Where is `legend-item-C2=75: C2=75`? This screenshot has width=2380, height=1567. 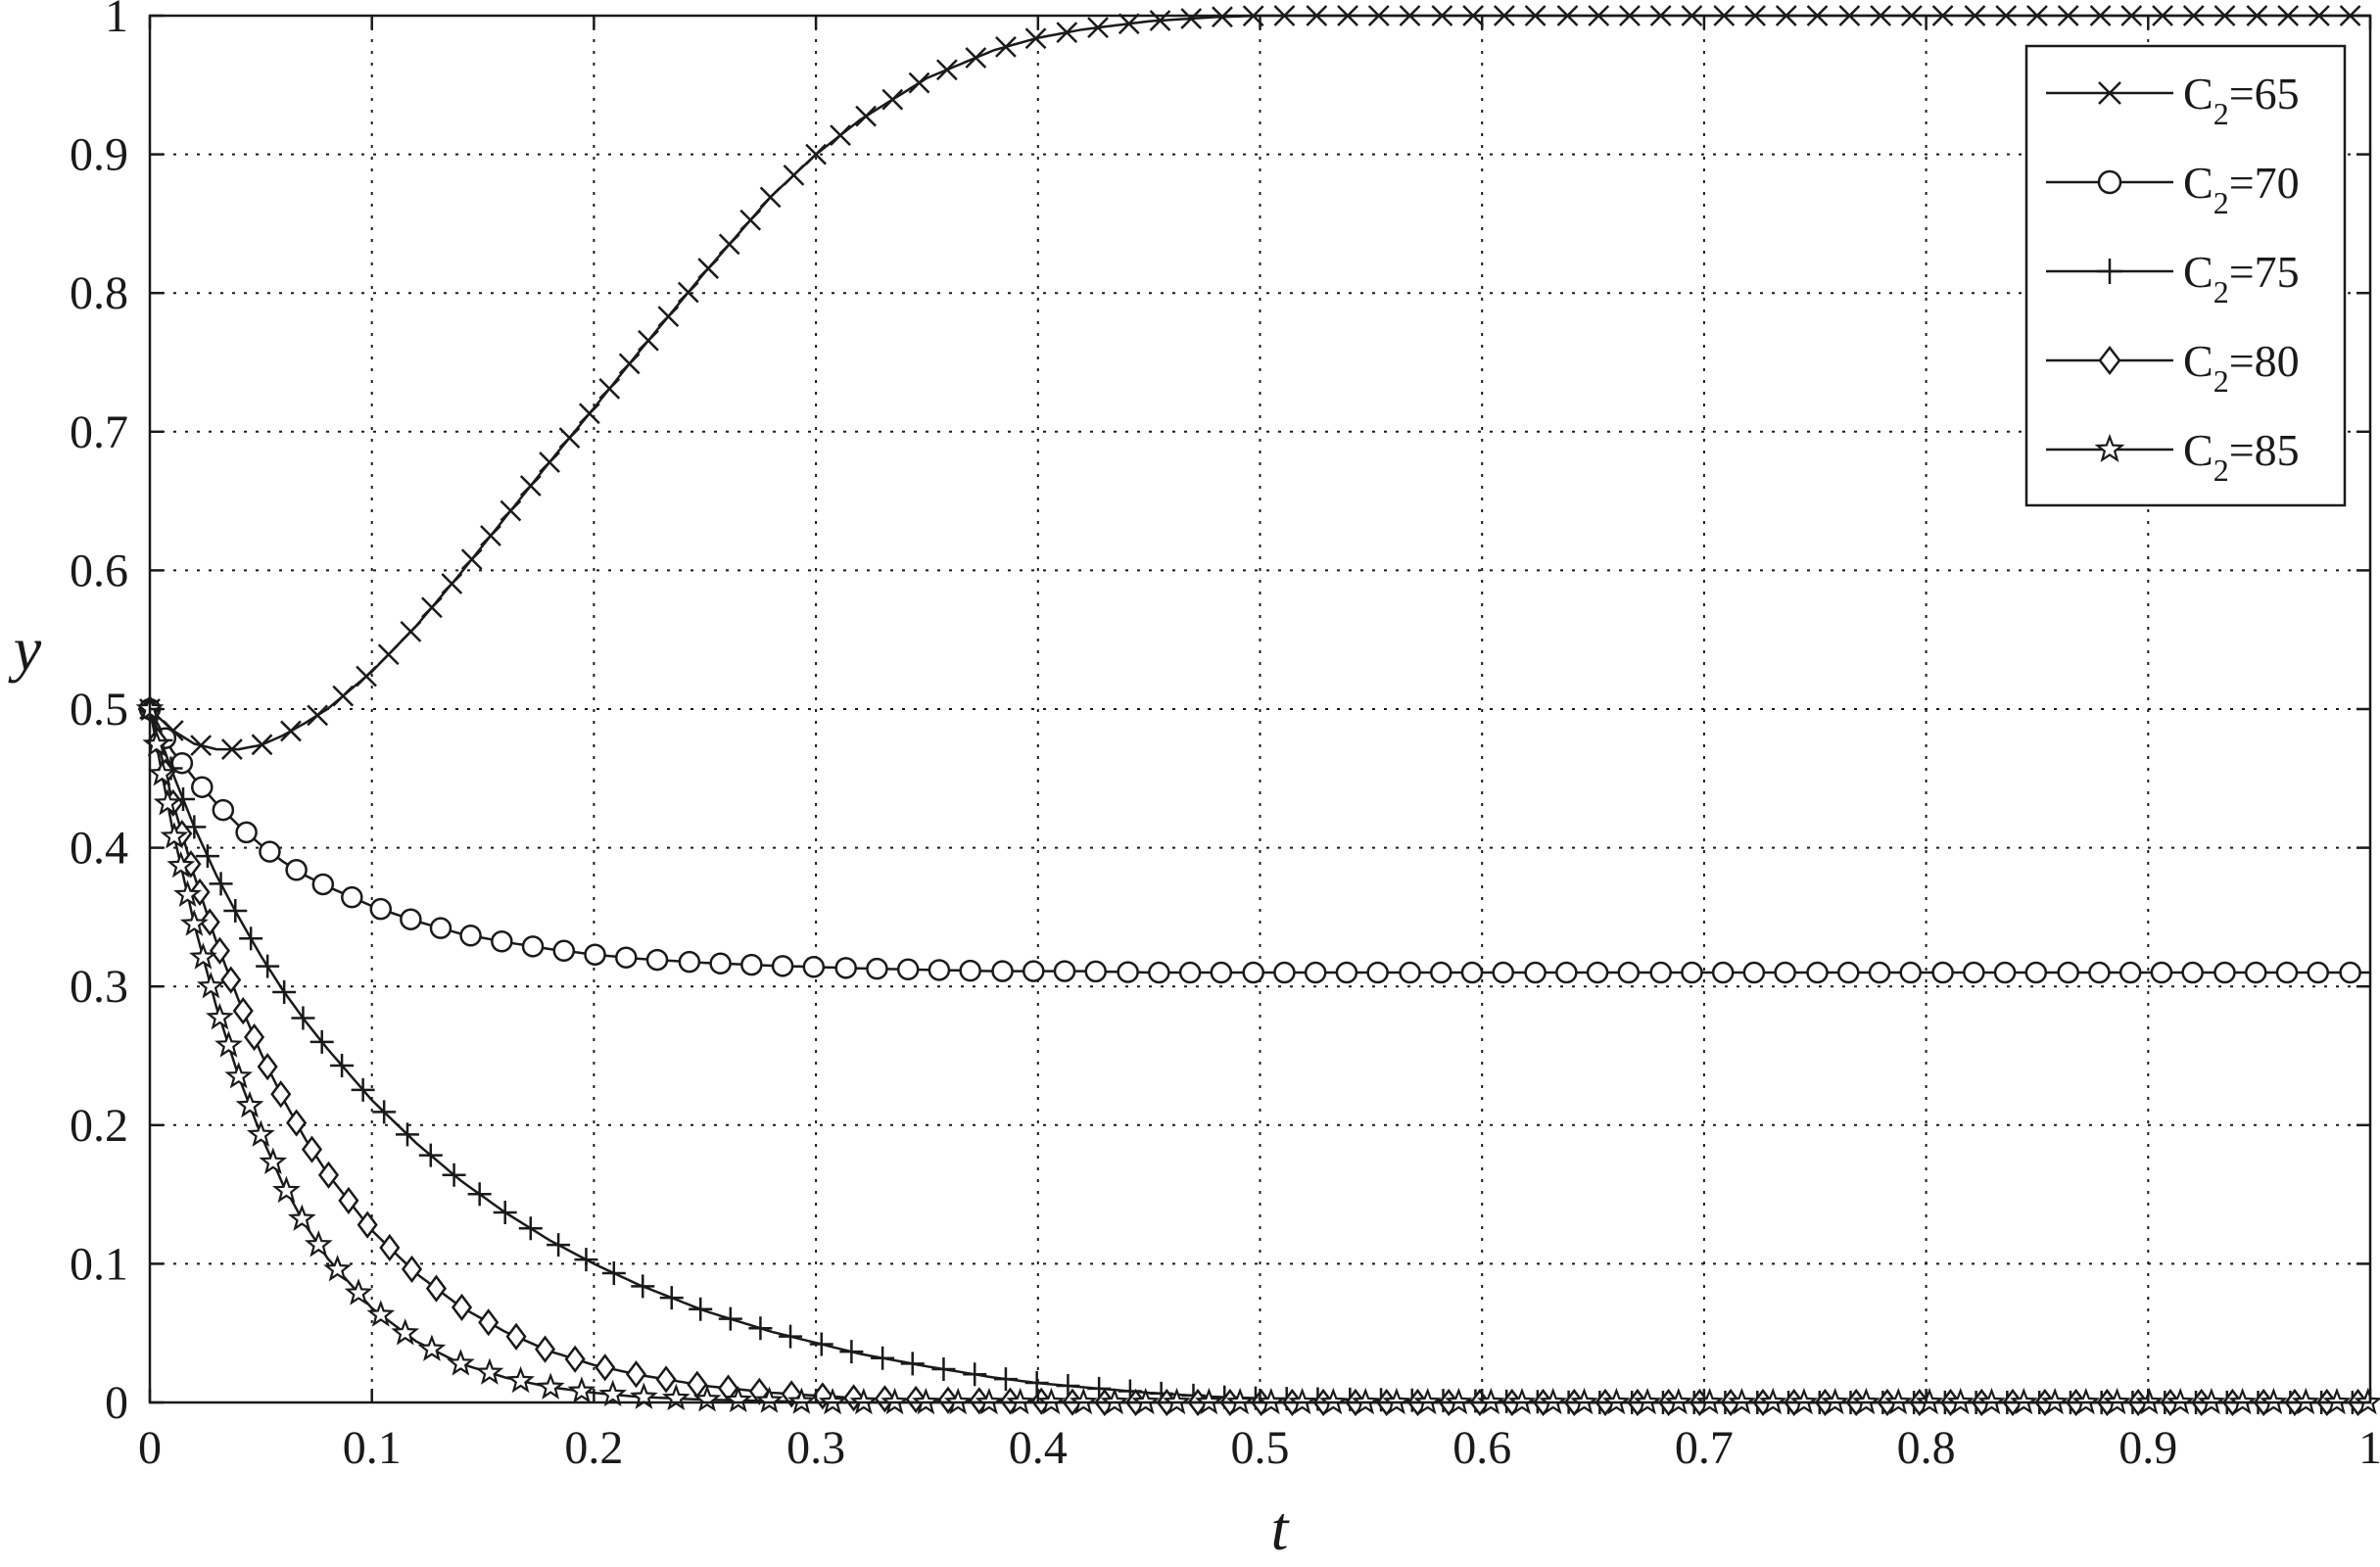
legend-item-C2=75: C2=75 is located at coordinates (2173, 278).